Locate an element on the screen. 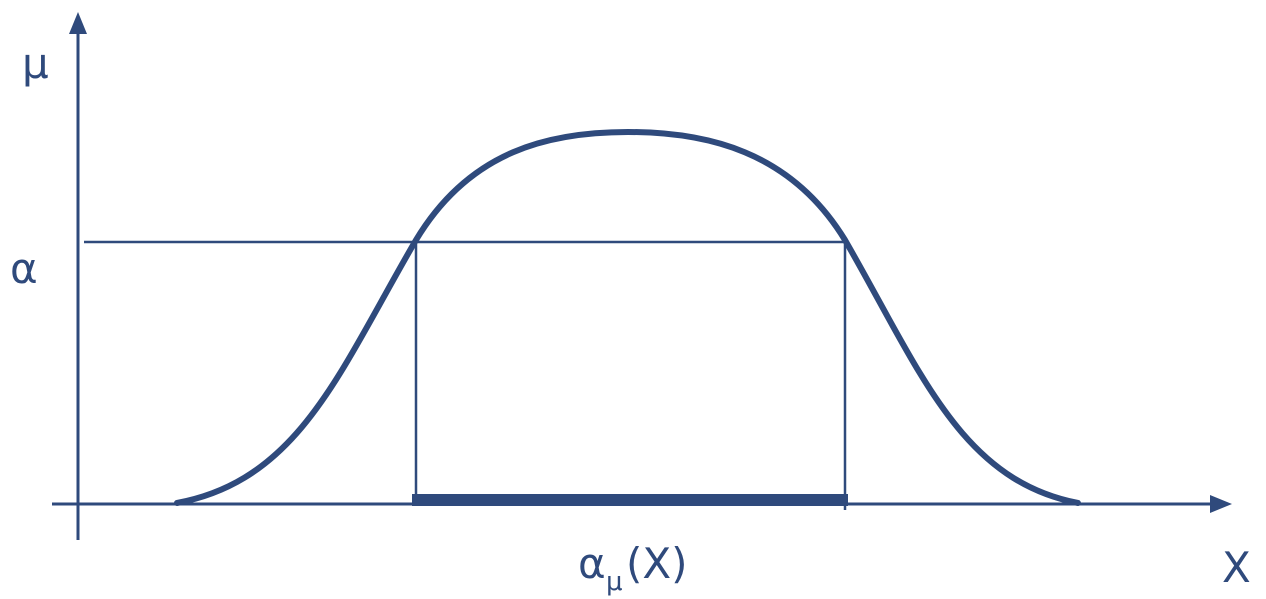 Image resolution: width=1266 pixels, height=599 pixels. y-axis-arrowhead is located at coordinates (78, 23).